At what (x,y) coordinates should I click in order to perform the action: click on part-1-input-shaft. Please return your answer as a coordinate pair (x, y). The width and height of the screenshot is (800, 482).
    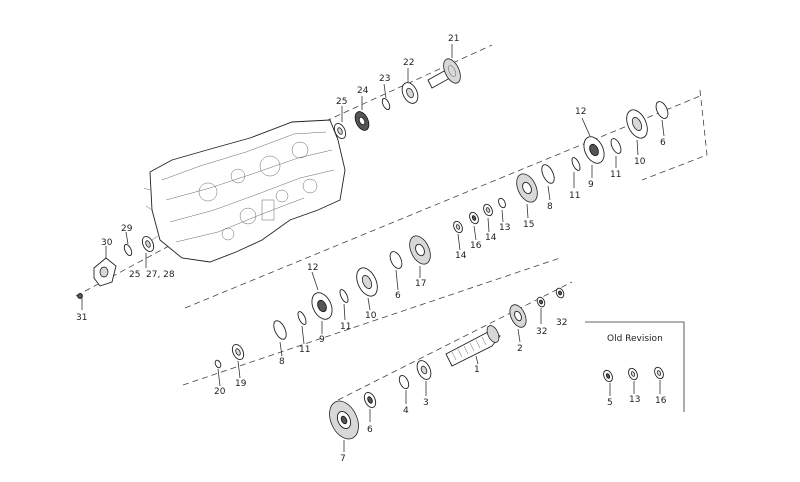
    Looking at the image, I should click on (473, 346).